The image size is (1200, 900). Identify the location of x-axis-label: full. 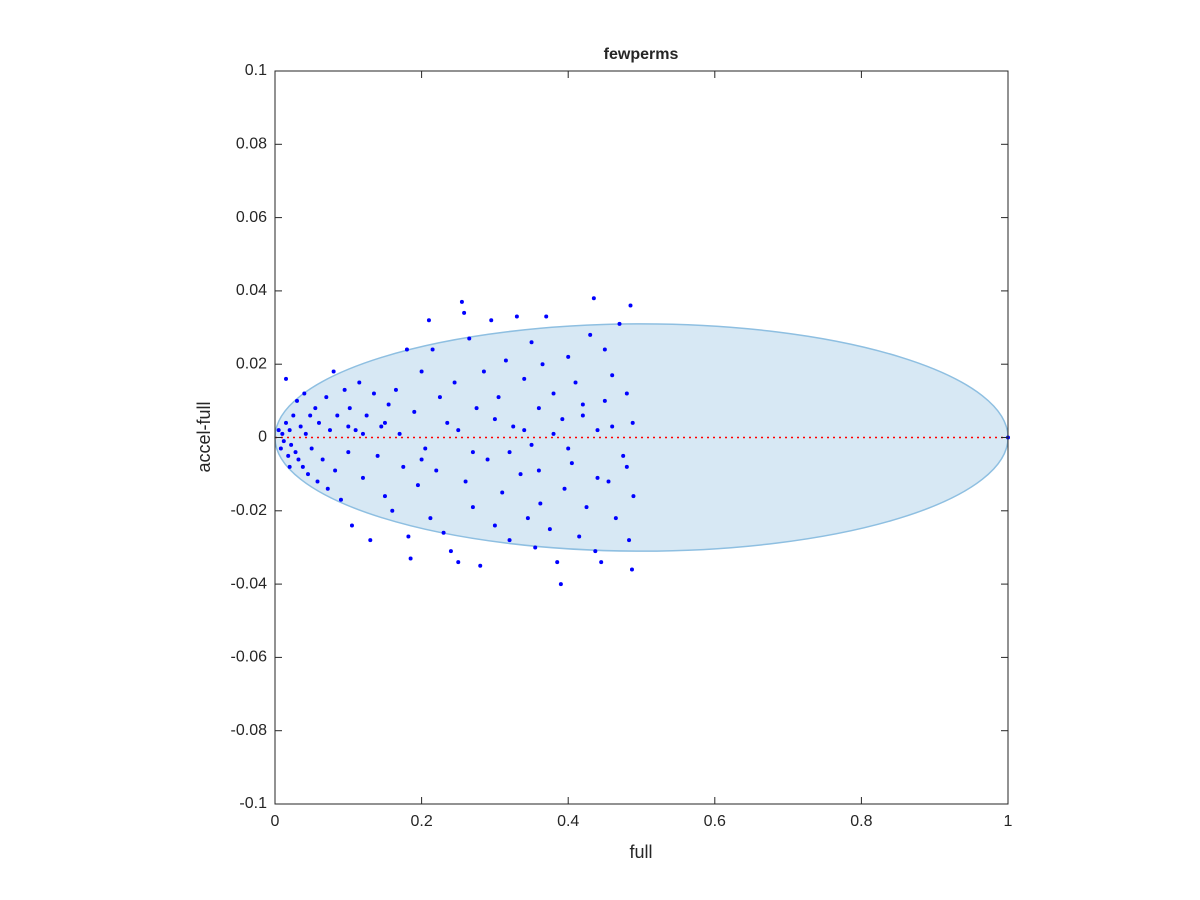
(640, 852).